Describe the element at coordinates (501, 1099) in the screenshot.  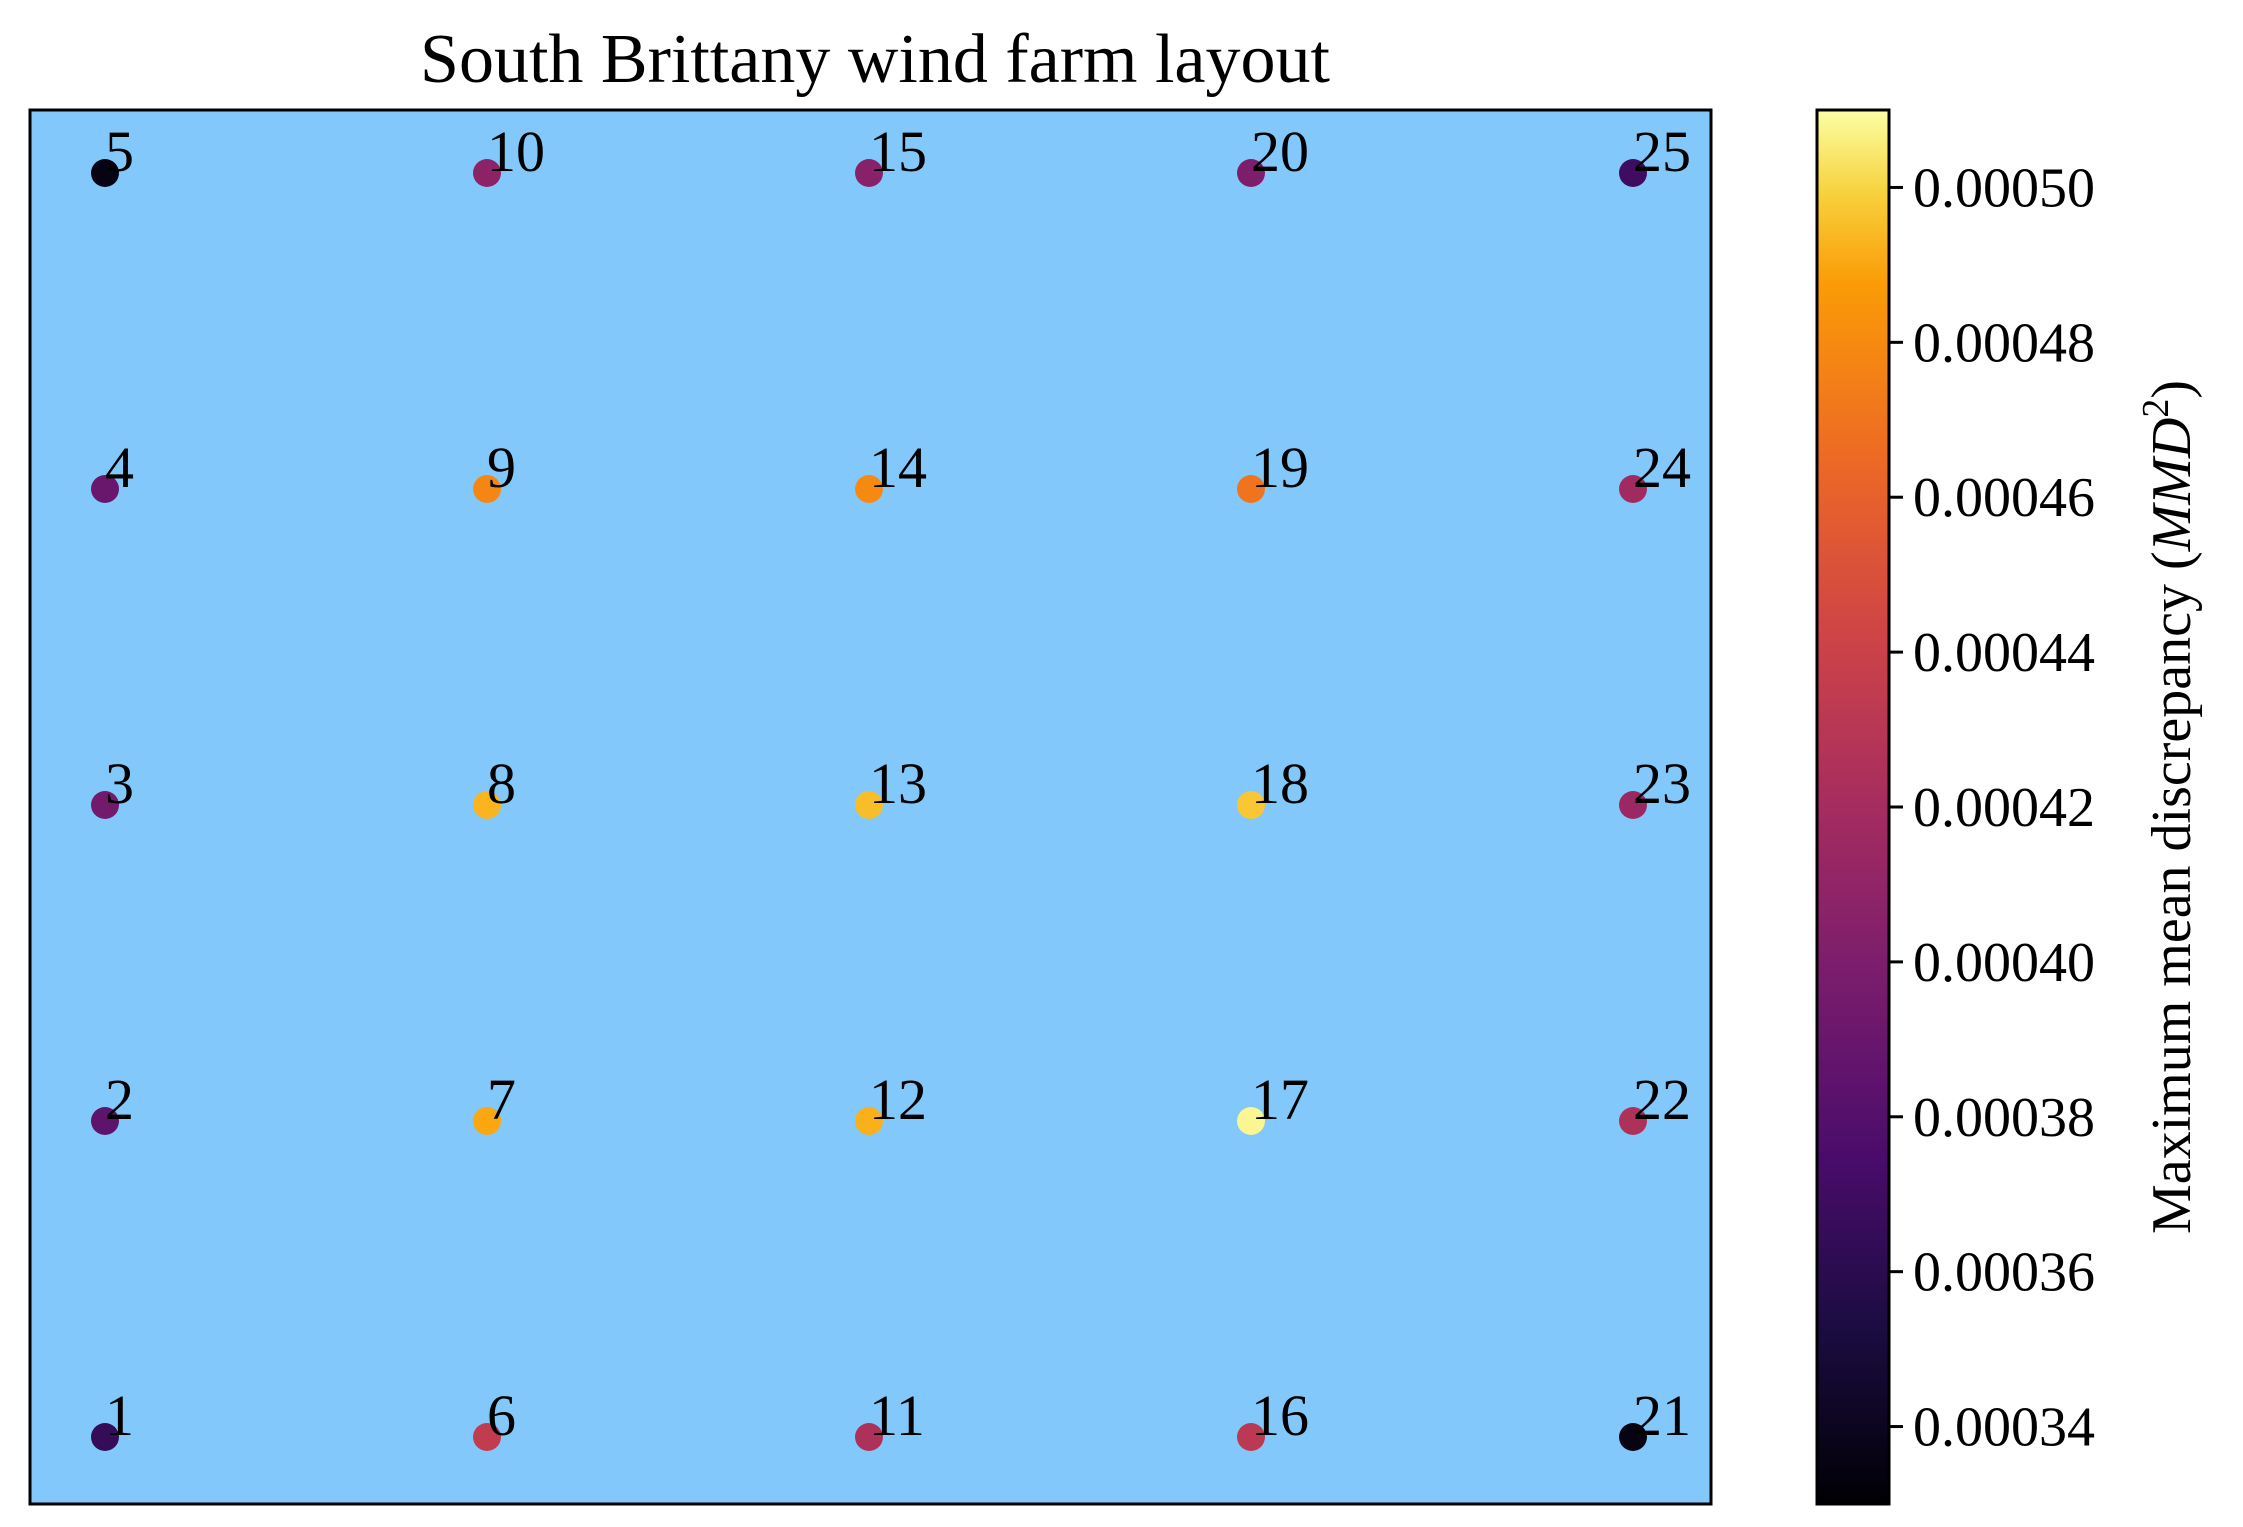
I see `turbine-label-7: 7` at that location.